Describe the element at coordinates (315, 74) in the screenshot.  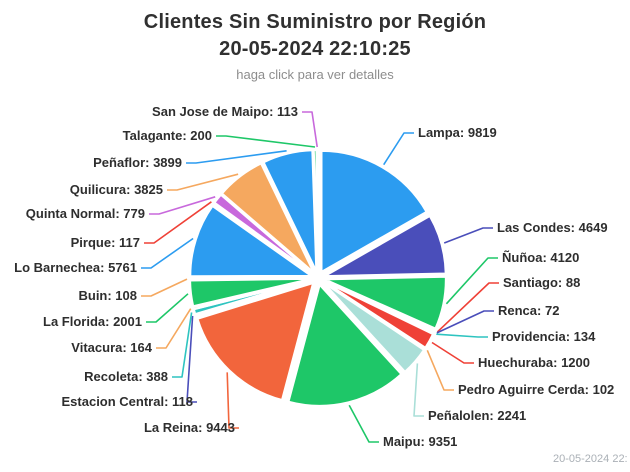
I see `chart-subtitle: haga click para ver detalles` at that location.